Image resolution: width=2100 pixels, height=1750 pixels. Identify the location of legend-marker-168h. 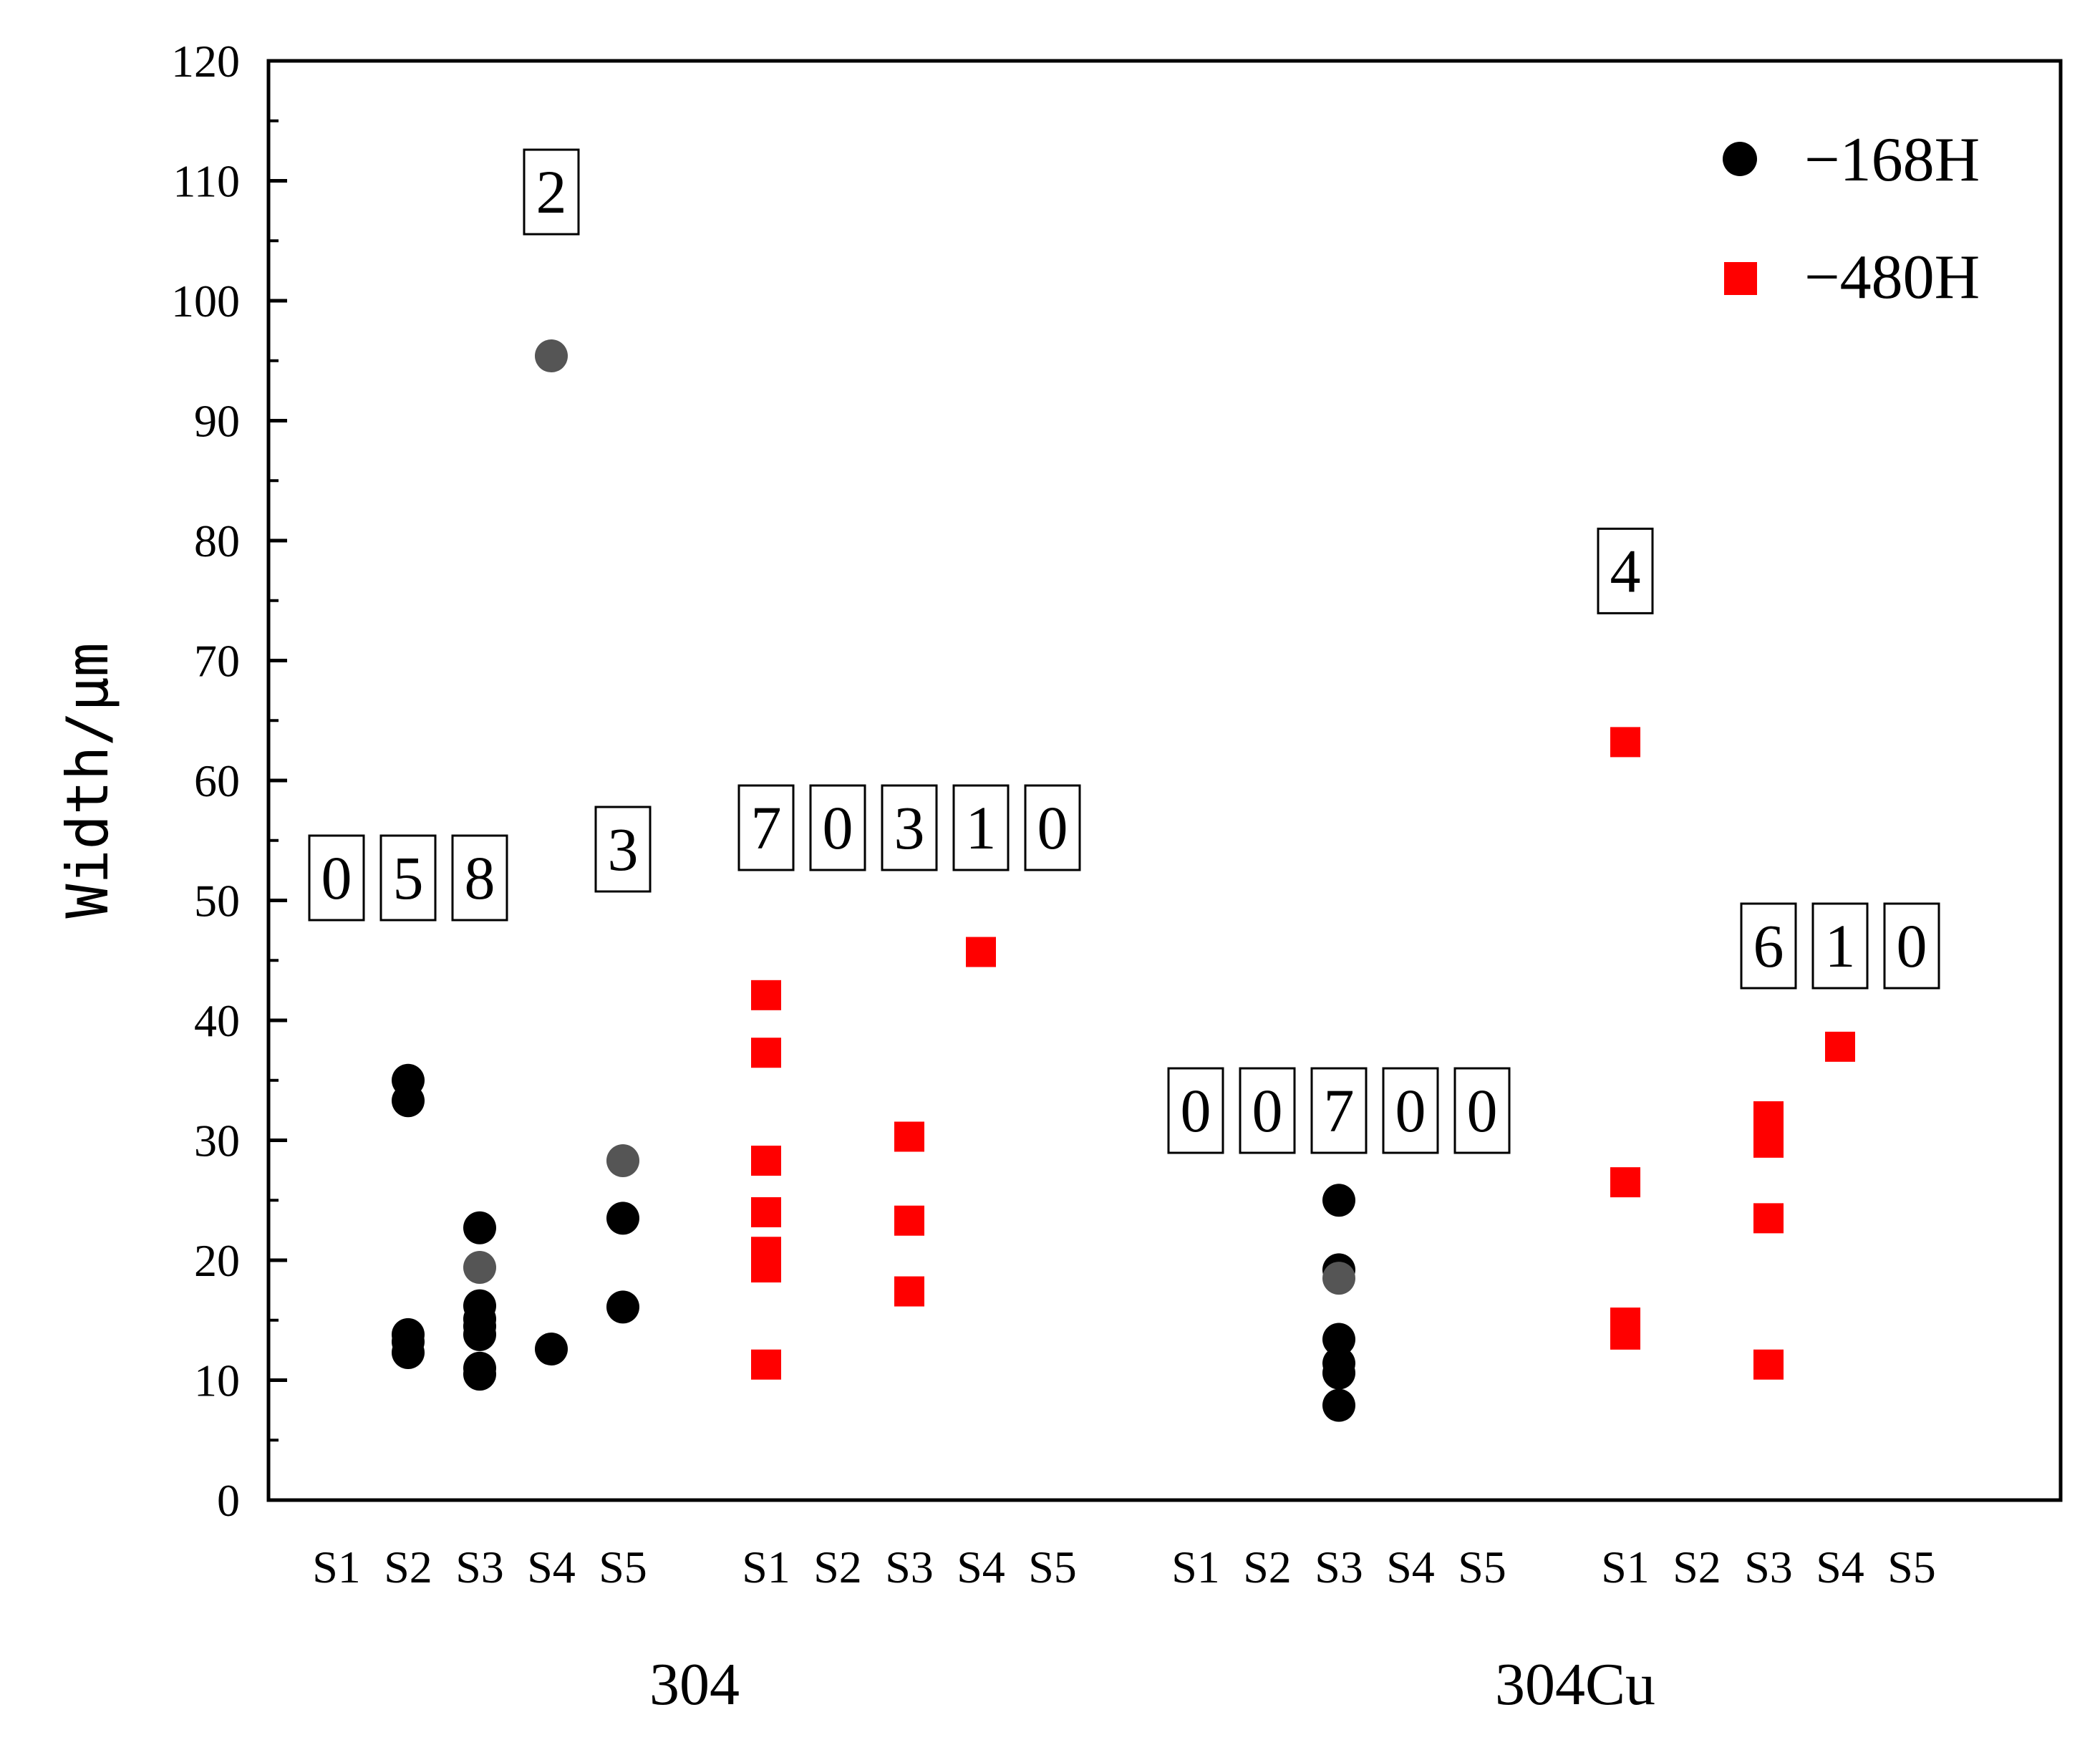
(1740, 159).